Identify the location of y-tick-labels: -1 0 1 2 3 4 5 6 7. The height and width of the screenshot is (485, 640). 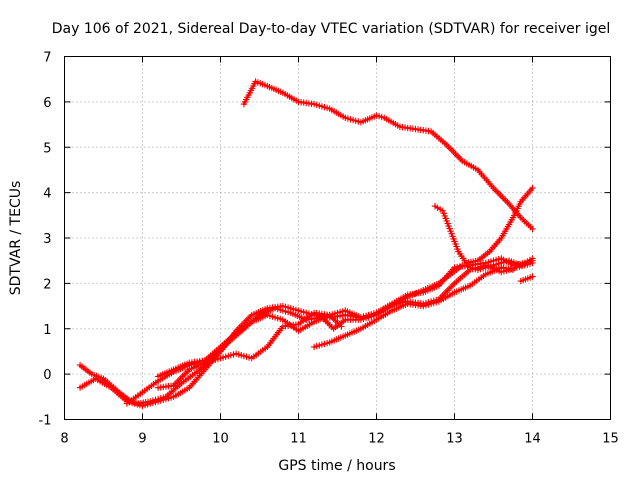
(45, 240).